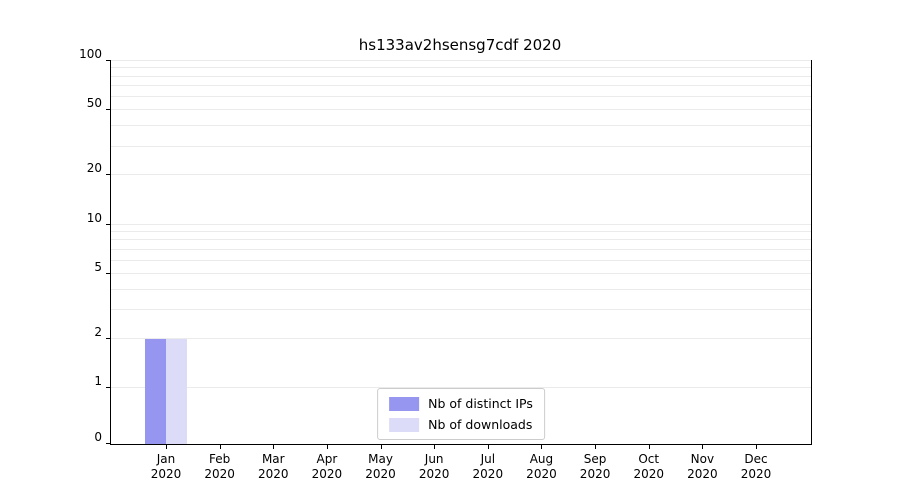 The width and height of the screenshot is (900, 500). I want to click on x-tick-label: Jul 2020, so click(488, 467).